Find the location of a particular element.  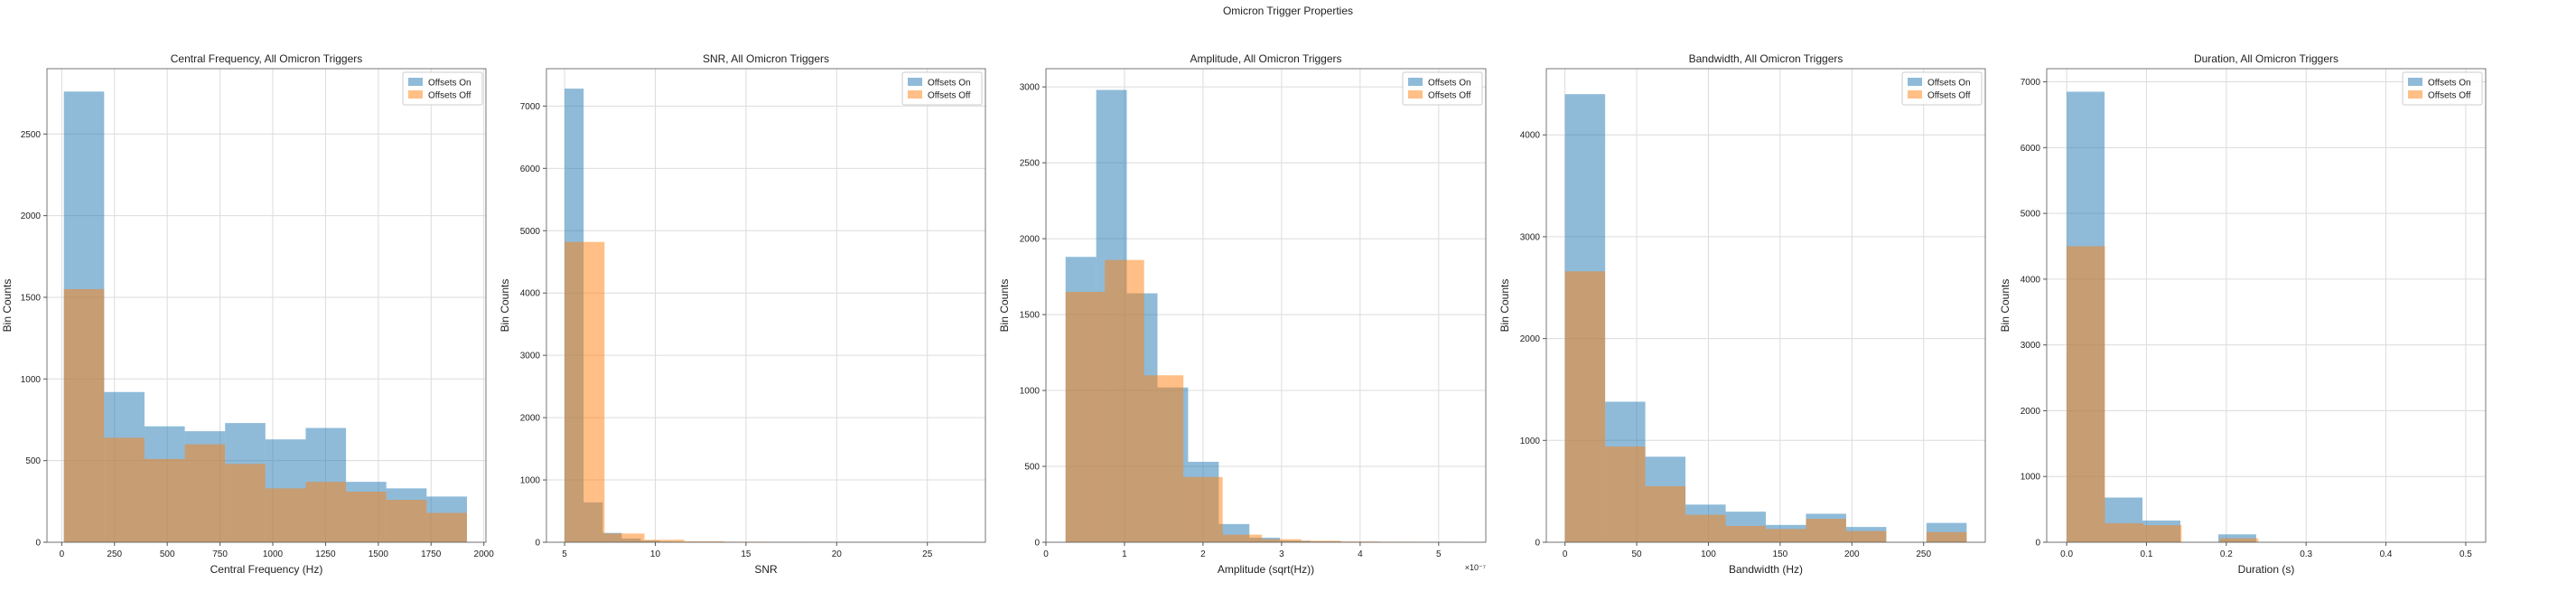

y-tick-label: 7000 is located at coordinates (2031, 83).